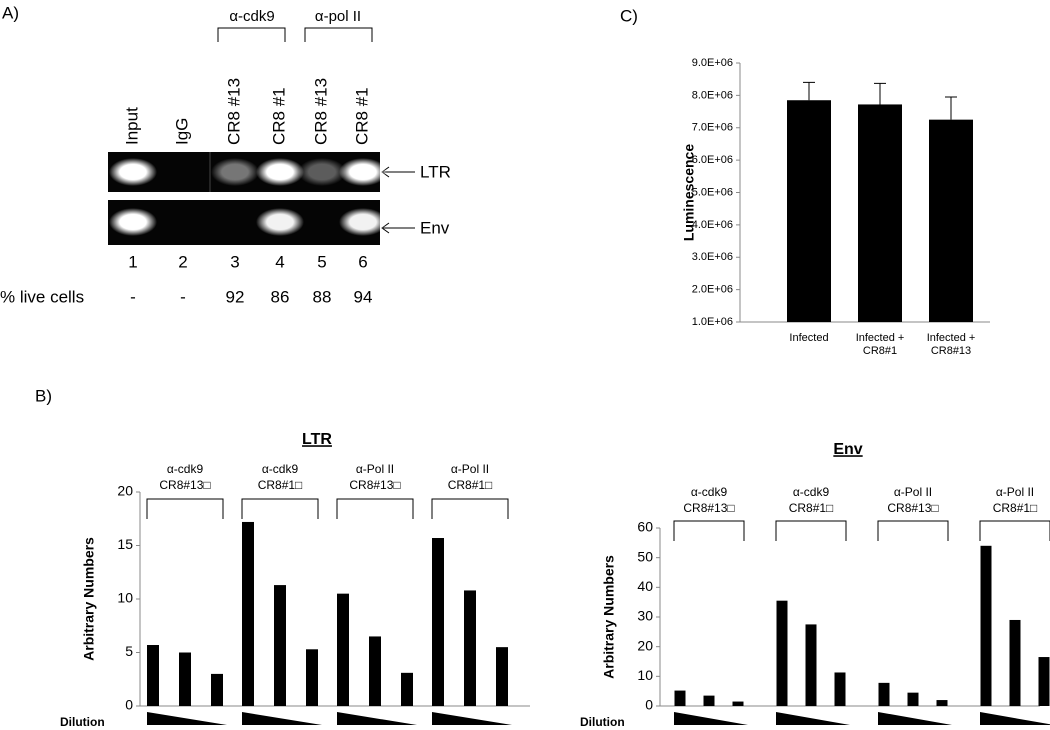 This screenshot has width=1050, height=730. Describe the element at coordinates (234, 261) in the screenshot. I see `lane-number: 3` at that location.